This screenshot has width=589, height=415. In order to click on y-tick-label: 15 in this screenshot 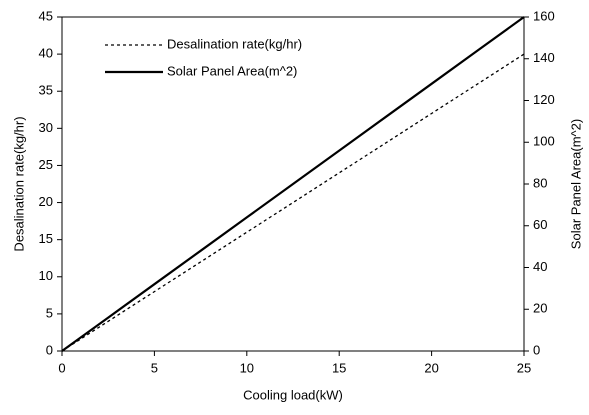, I will do `click(46, 238)`.